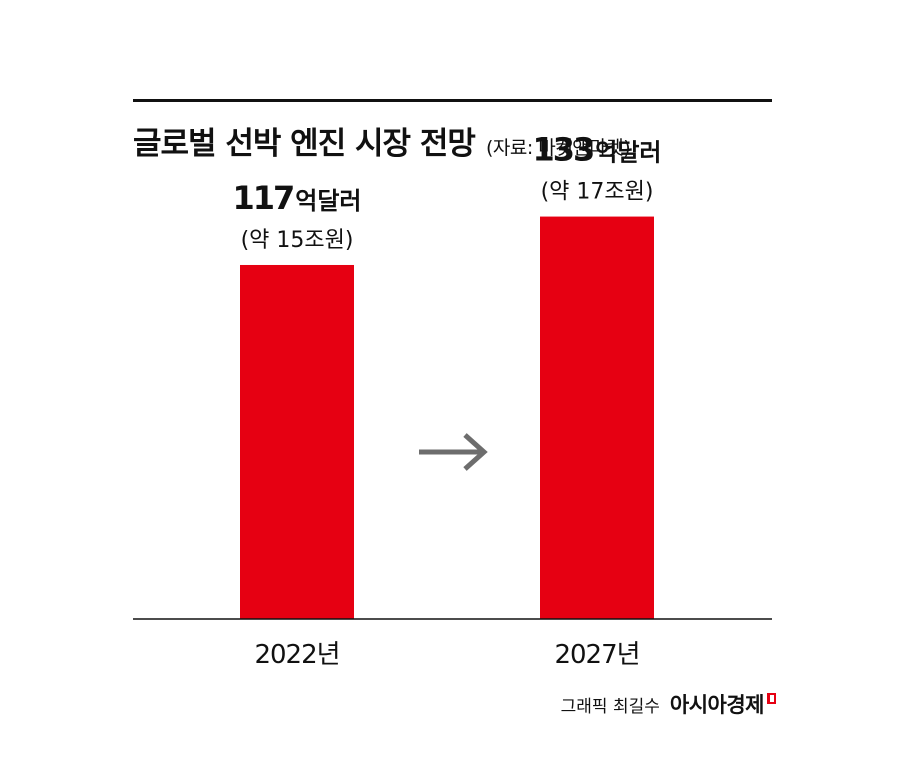 This screenshot has width=917, height=781. I want to click on value-label-0: 117억달러, so click(296, 198).